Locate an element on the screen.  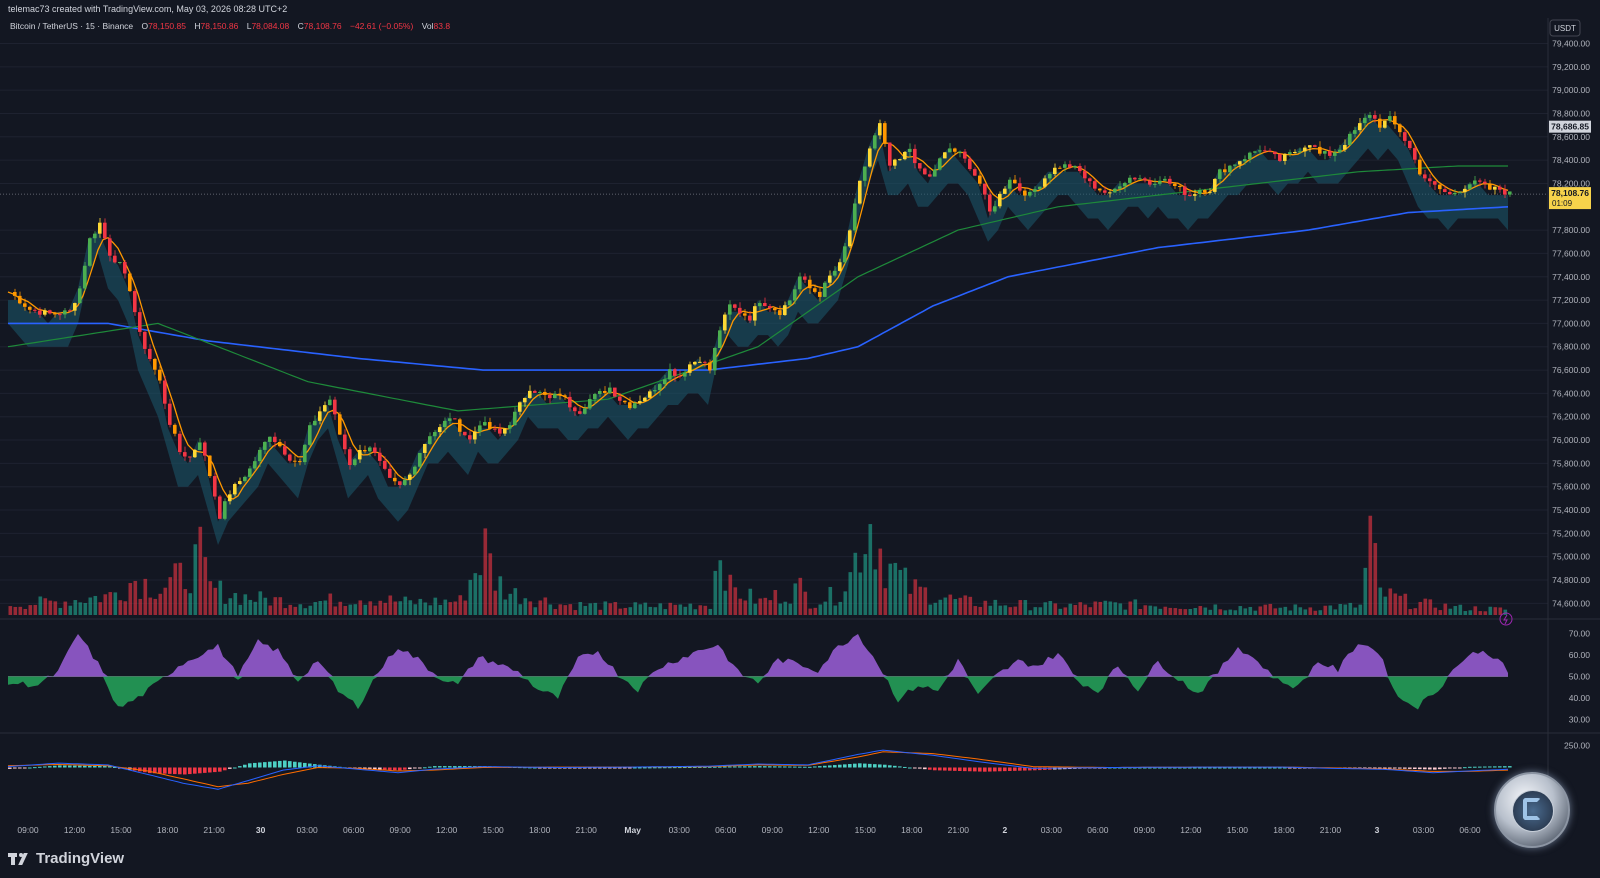
price-tick: 76,800.00 is located at coordinates (1571, 347).